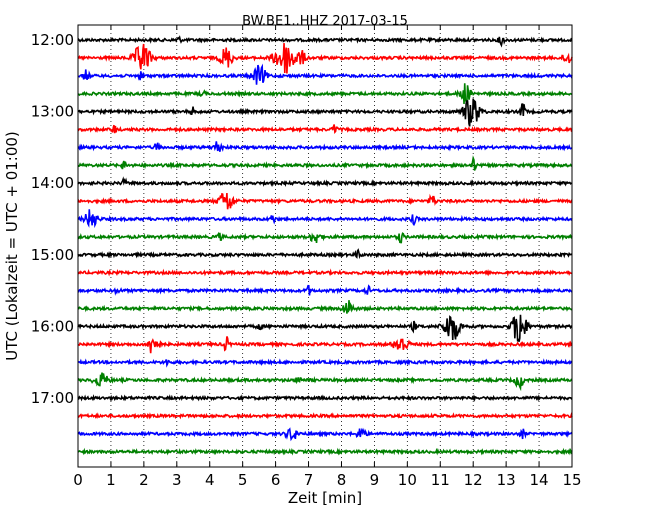 The width and height of the screenshot is (650, 520). Describe the element at coordinates (111, 480) in the screenshot. I see `x-tick-label-1: 1` at that location.